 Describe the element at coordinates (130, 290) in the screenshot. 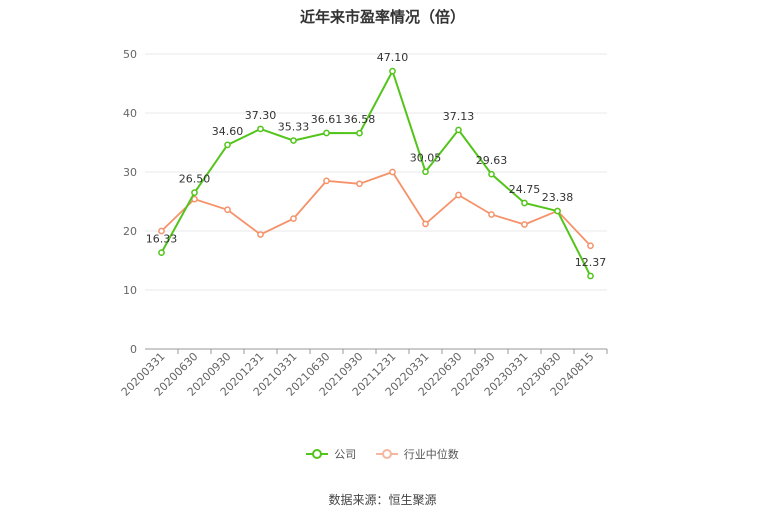

I see `y-tick-label: 10` at that location.